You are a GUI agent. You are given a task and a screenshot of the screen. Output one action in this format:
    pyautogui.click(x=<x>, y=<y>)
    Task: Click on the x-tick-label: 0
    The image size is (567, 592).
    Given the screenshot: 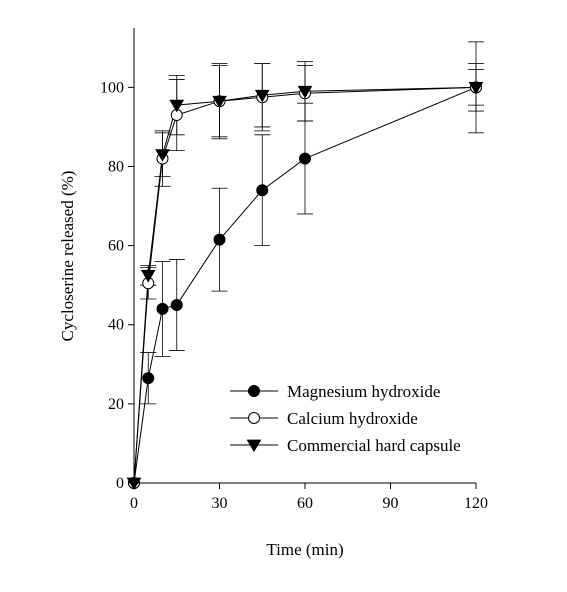 What is the action you would take?
    pyautogui.click(x=134, y=503)
    